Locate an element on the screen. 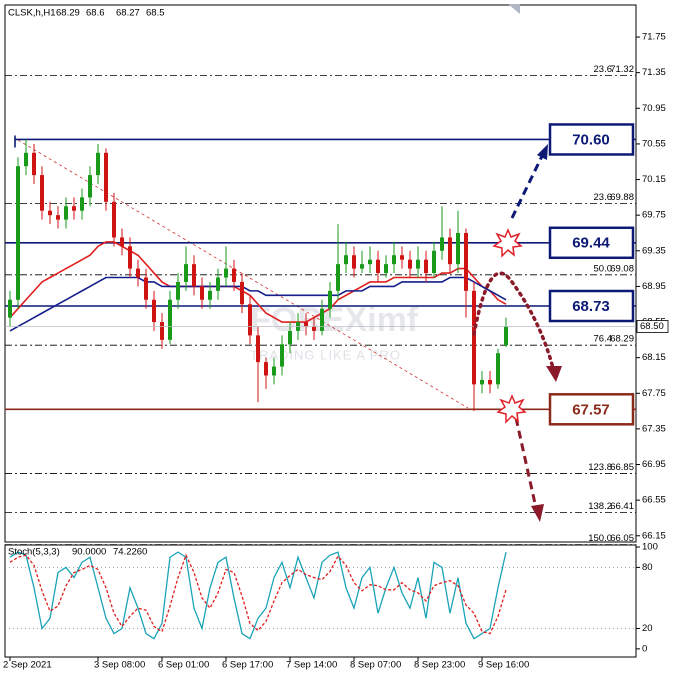  annotations is located at coordinates (517, 333).